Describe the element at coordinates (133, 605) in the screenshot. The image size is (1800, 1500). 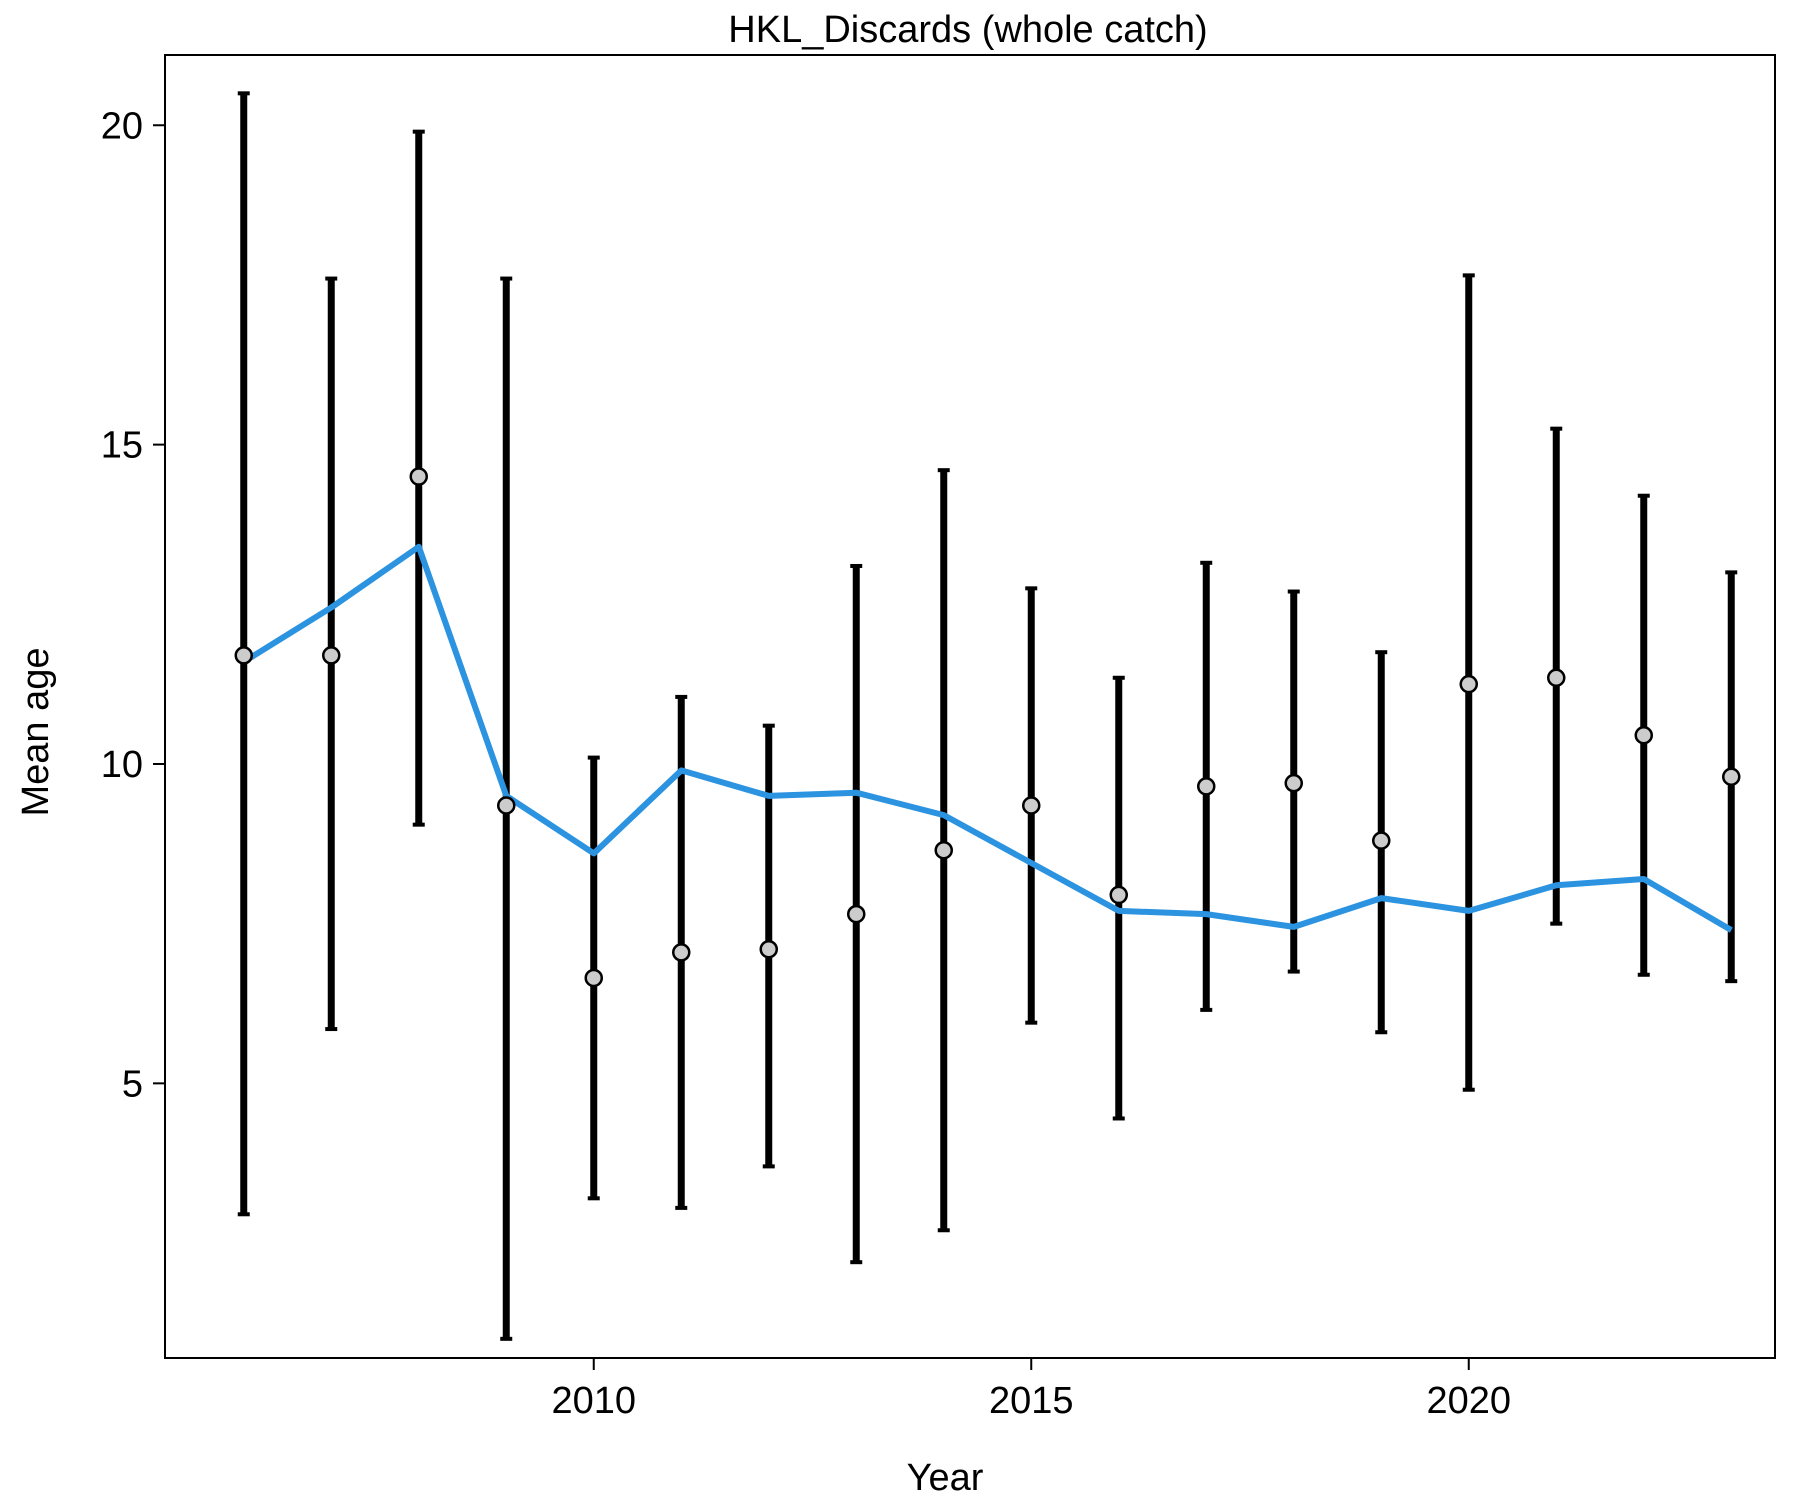
I see `y-axis: 5 10 15 20` at that location.